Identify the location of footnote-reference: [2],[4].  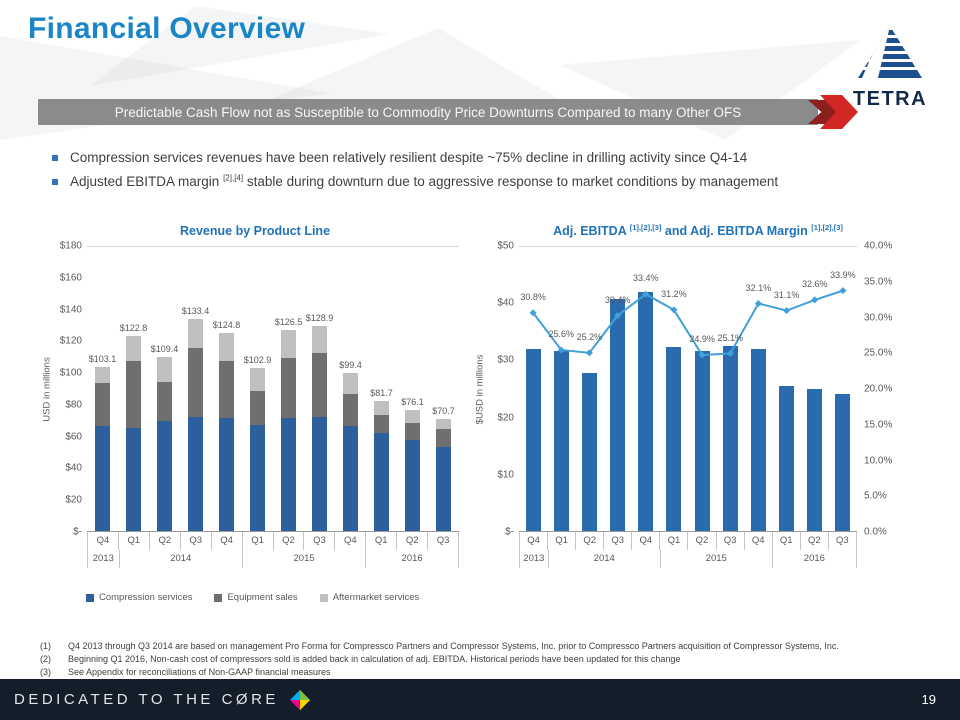
(233, 178).